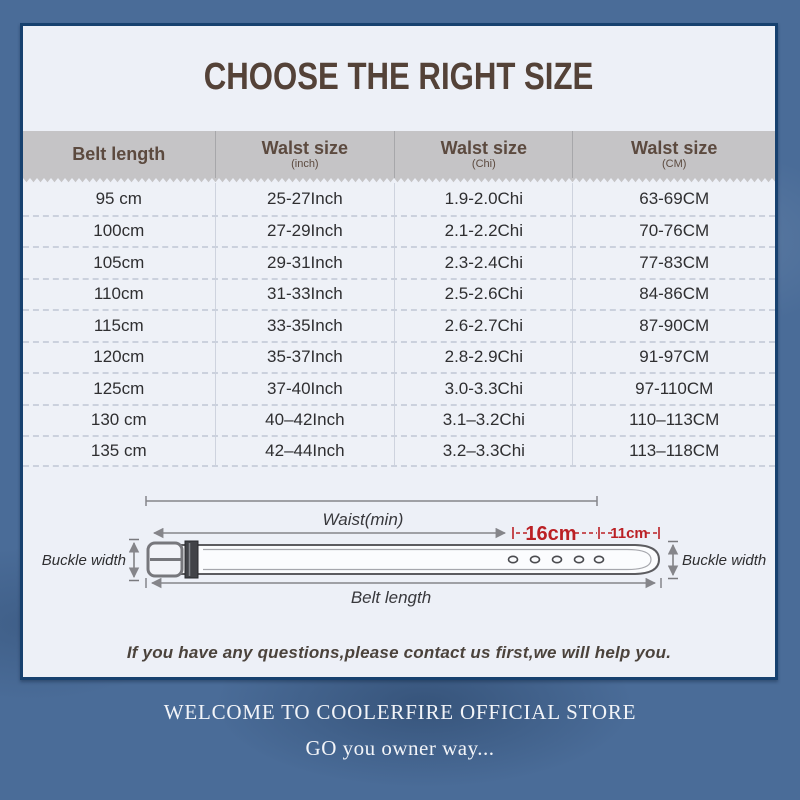 Image resolution: width=800 pixels, height=800 pixels. Describe the element at coordinates (119, 420) in the screenshot. I see `table-cell: 130 cm` at that location.